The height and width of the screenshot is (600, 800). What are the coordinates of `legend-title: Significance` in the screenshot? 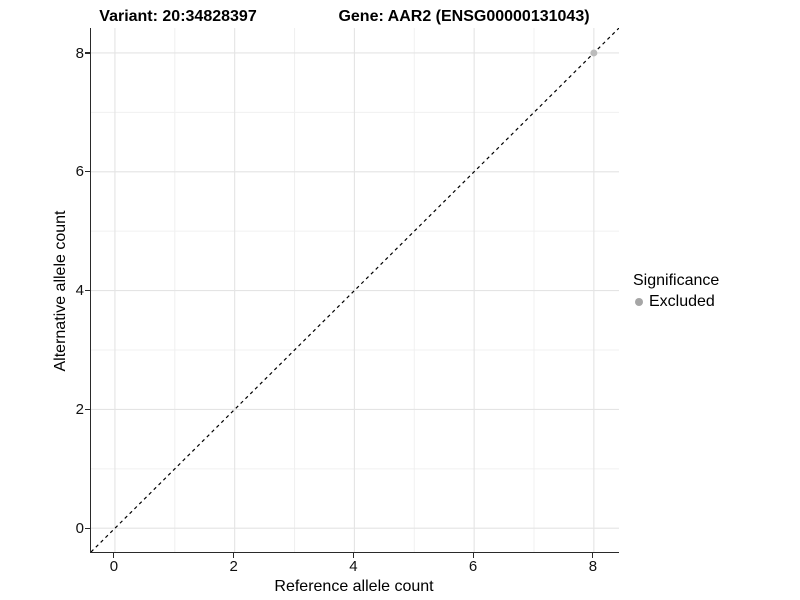 It's located at (676, 280).